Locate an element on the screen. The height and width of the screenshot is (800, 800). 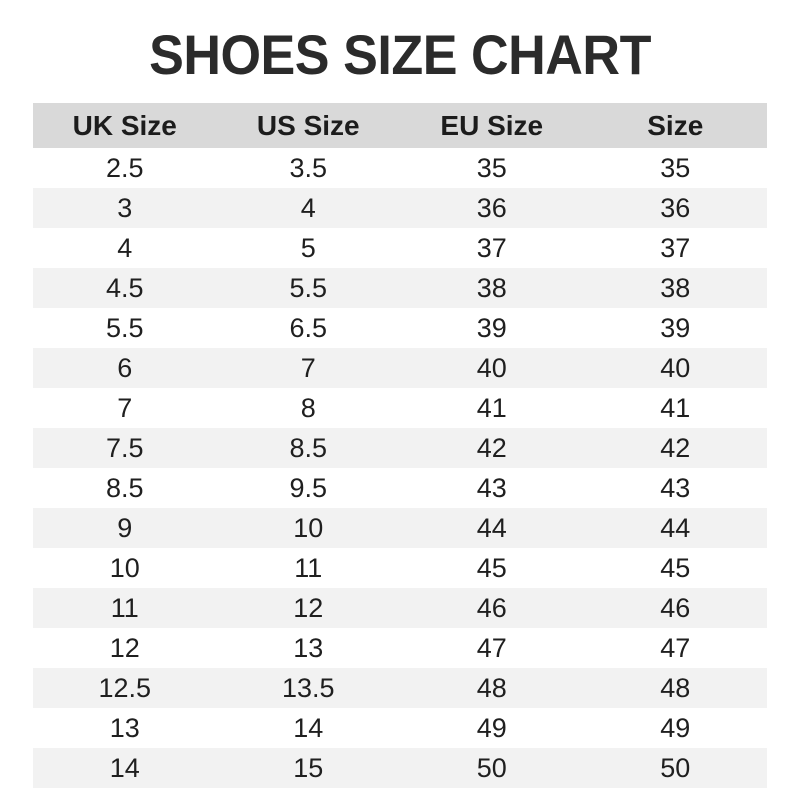
cell-size: 38 is located at coordinates (675, 288).